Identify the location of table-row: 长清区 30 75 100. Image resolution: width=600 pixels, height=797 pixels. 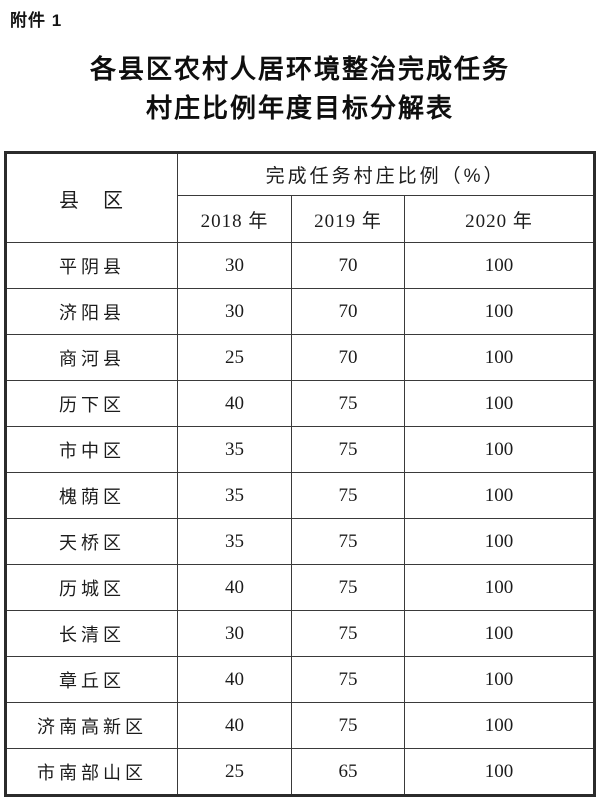
(300, 633).